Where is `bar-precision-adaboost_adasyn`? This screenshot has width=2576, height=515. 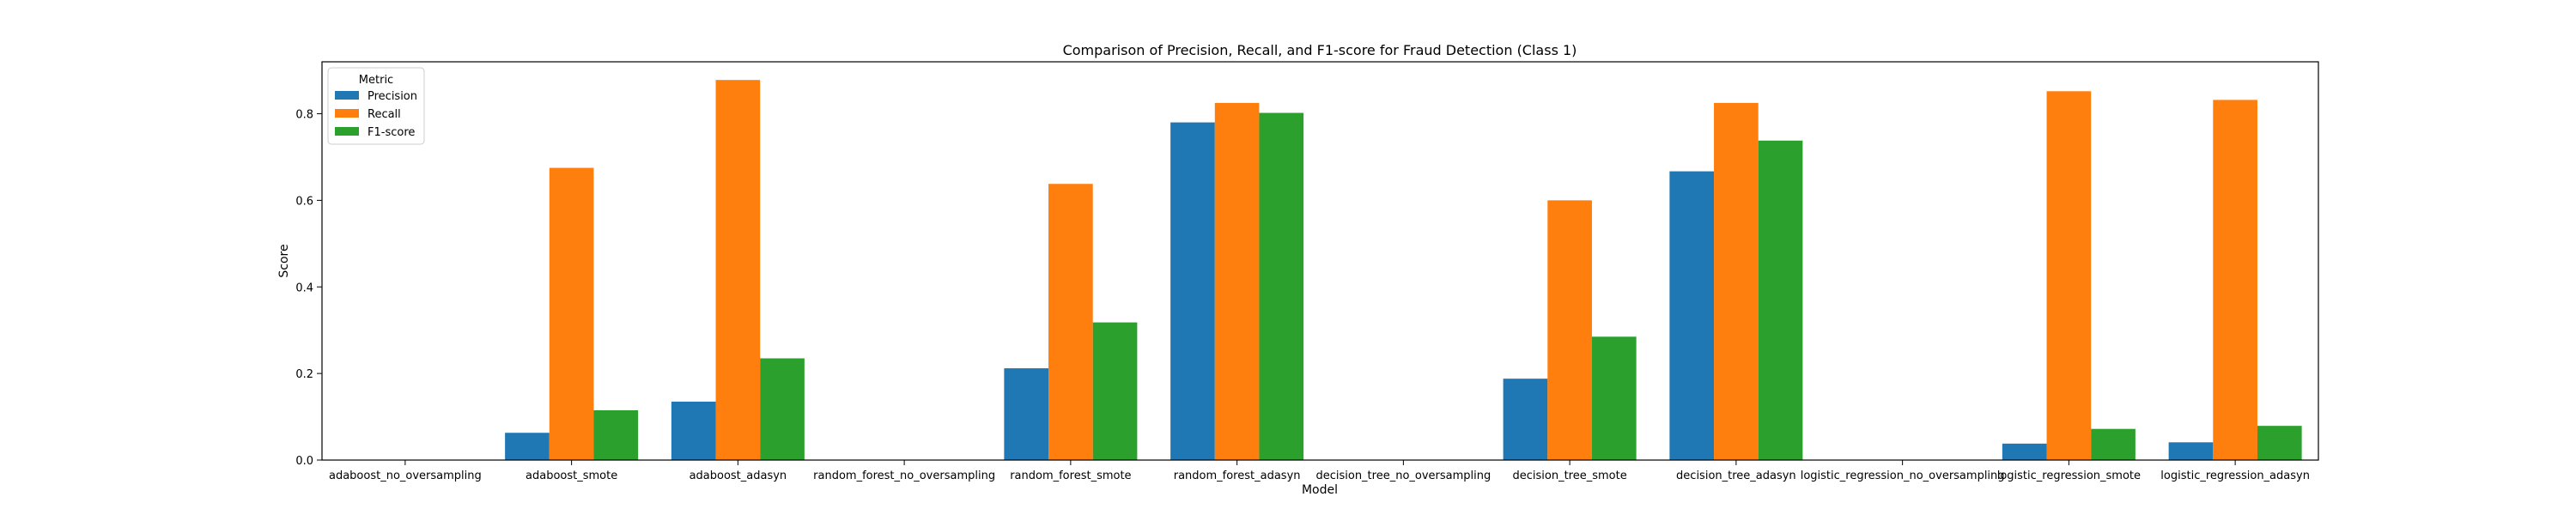 bar-precision-adaboost_adasyn is located at coordinates (693, 430).